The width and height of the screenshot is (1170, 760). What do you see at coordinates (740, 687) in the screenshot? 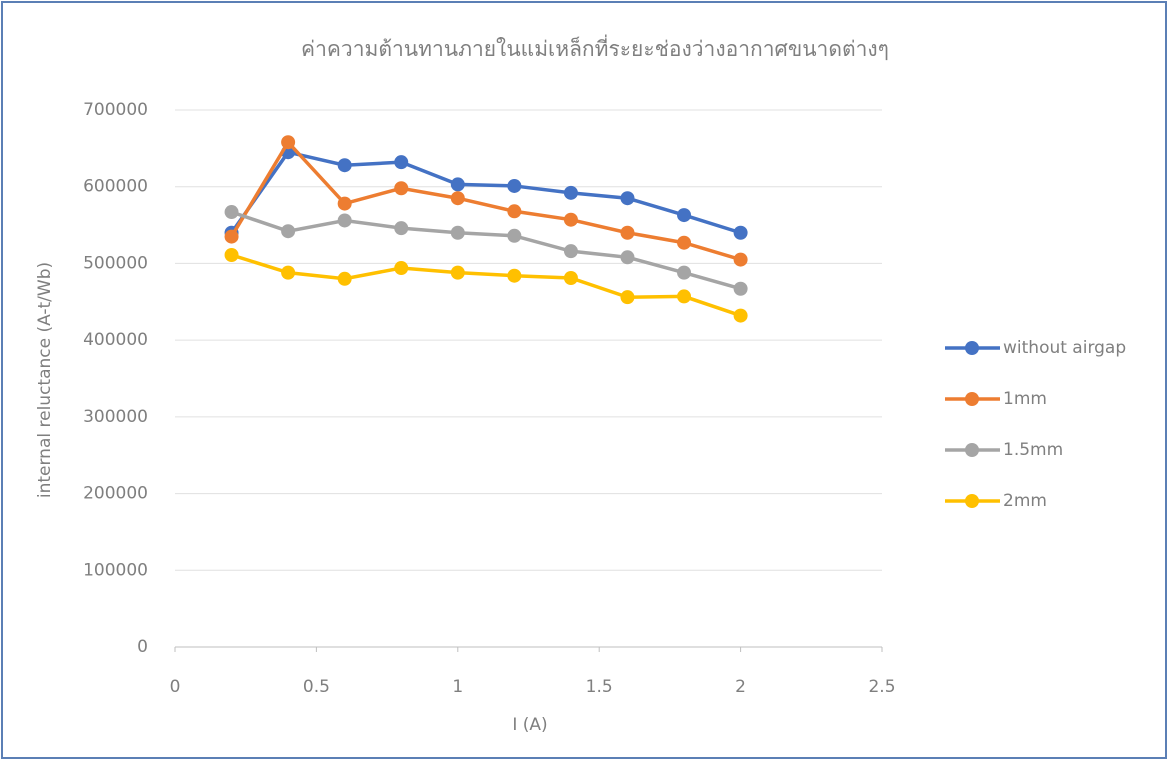
I see `x-tick-label: 2` at bounding box center [740, 687].